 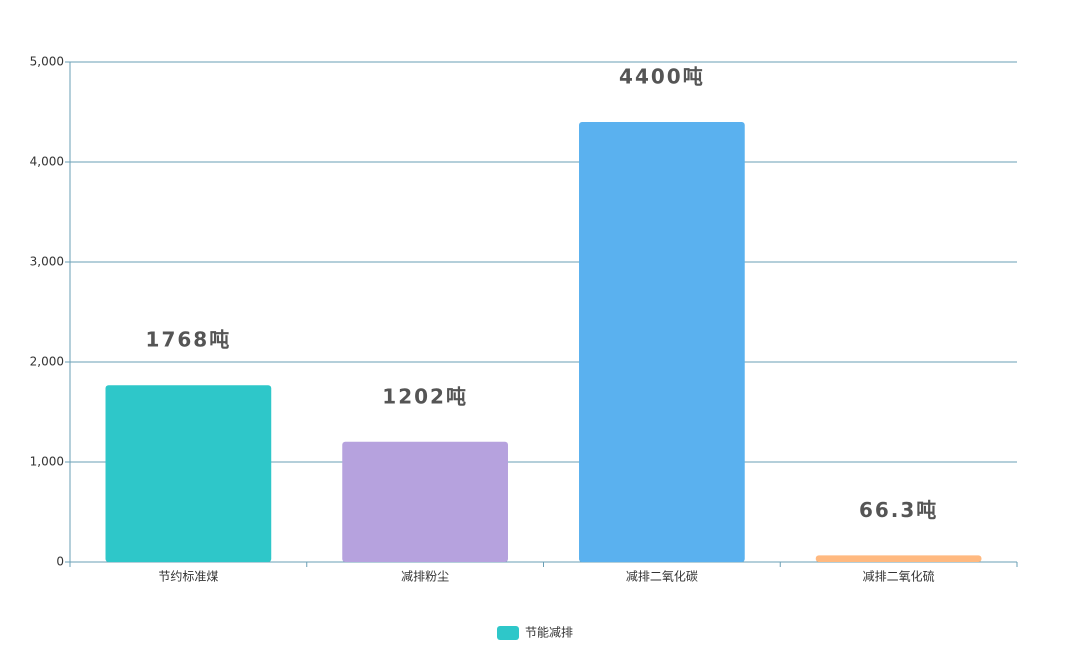 I want to click on legend-label: 节能减排, so click(x=549, y=633).